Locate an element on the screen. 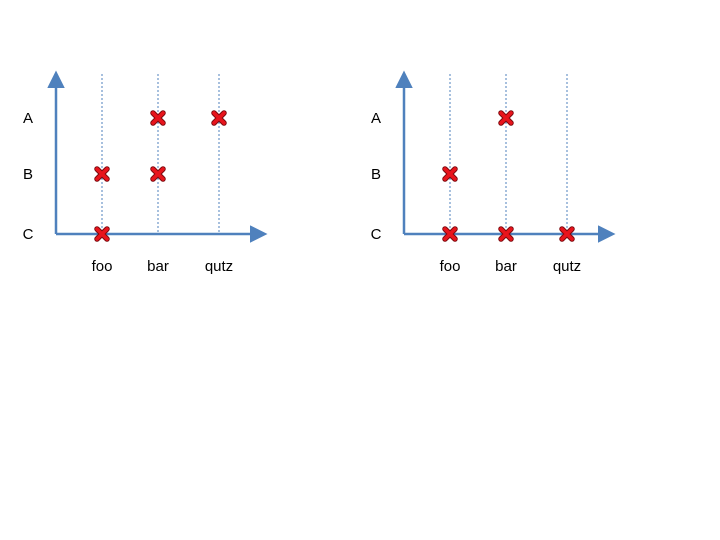  data-point-bar-b is located at coordinates (158, 174).